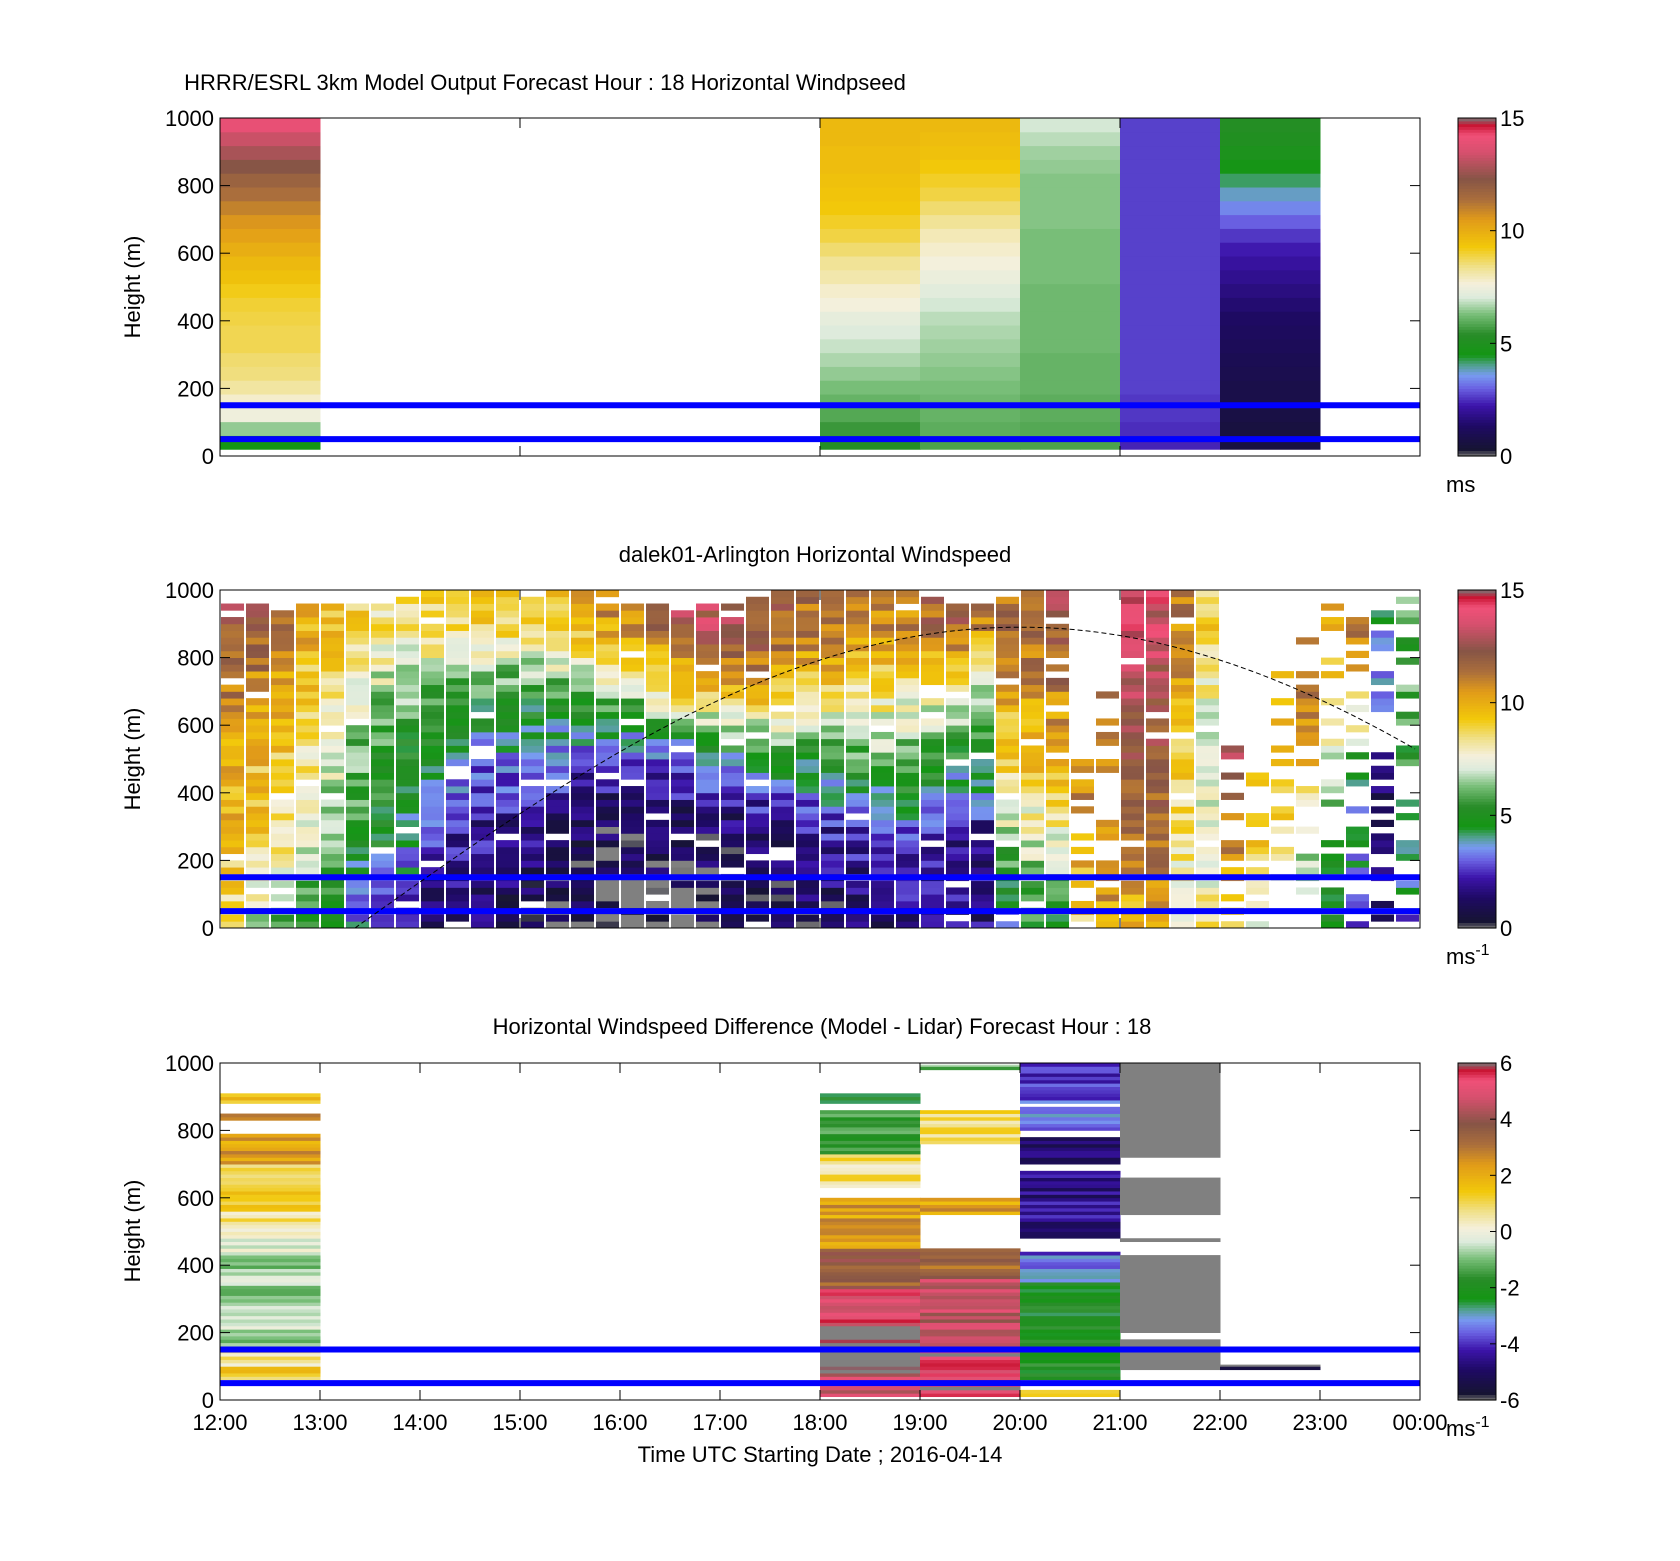  What do you see at coordinates (1510, 1344) in the screenshot?
I see `colorbar-tick-label: -4` at bounding box center [1510, 1344].